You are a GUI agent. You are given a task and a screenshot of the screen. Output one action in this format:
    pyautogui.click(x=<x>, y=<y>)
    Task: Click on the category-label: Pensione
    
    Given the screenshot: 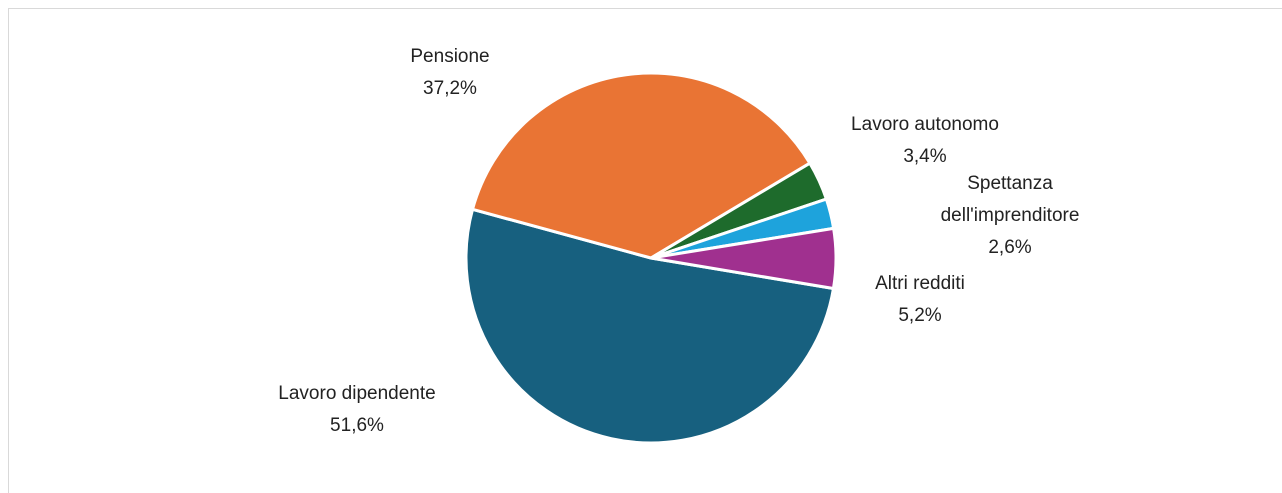 What is the action you would take?
    pyautogui.click(x=450, y=56)
    